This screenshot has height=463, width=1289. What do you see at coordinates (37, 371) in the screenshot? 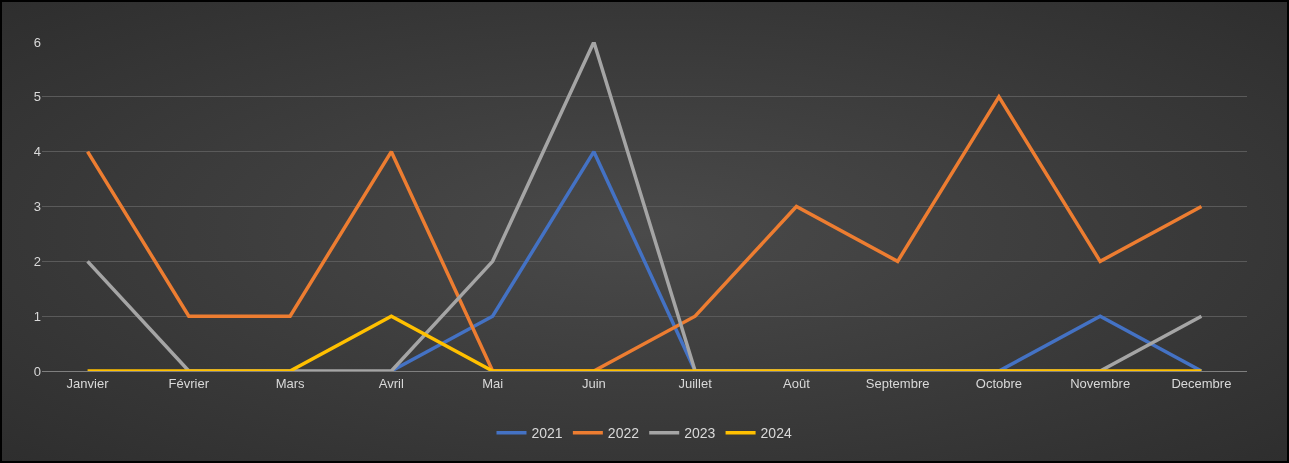
I see `y-tick-label: 0` at bounding box center [37, 371].